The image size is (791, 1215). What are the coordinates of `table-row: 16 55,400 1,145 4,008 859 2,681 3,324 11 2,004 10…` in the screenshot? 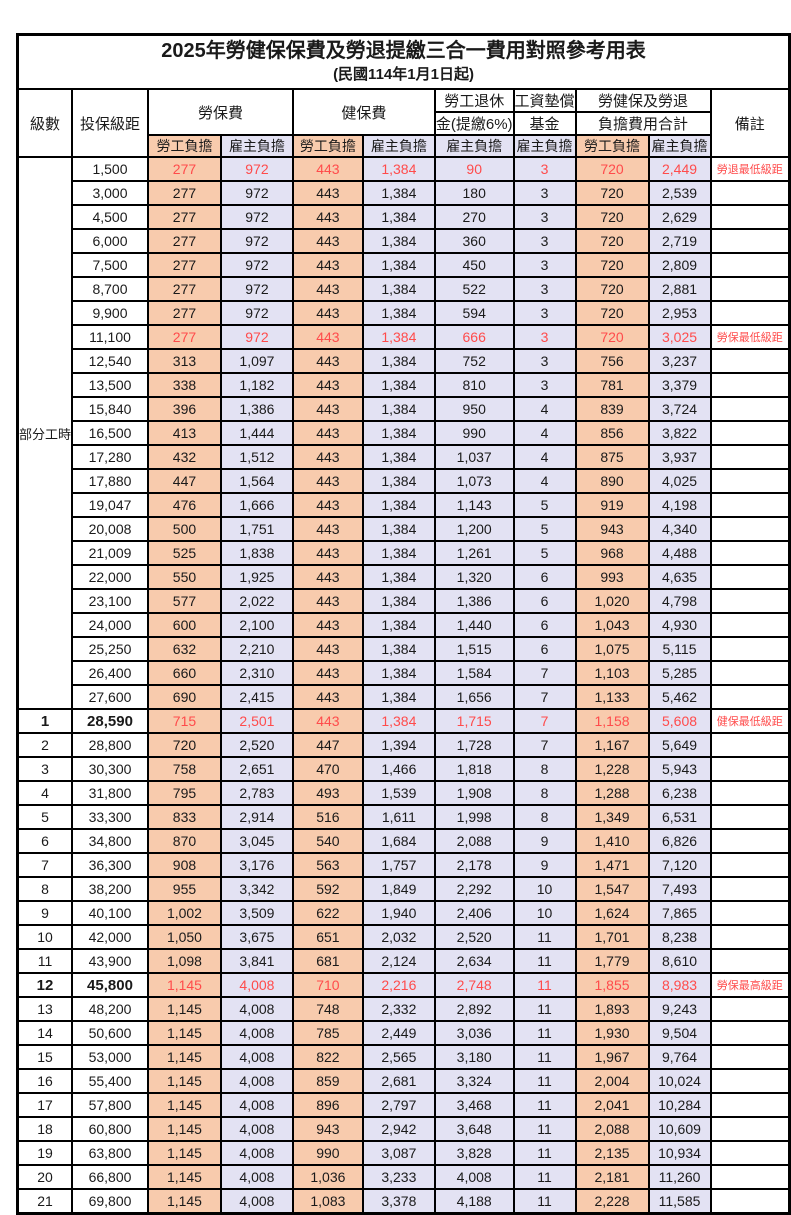 It's located at (403, 1081).